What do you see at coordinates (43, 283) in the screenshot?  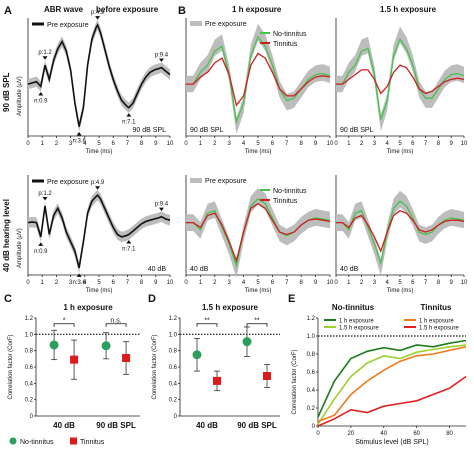 I see `panel-a-1-x-tick-label: 1` at bounding box center [43, 283].